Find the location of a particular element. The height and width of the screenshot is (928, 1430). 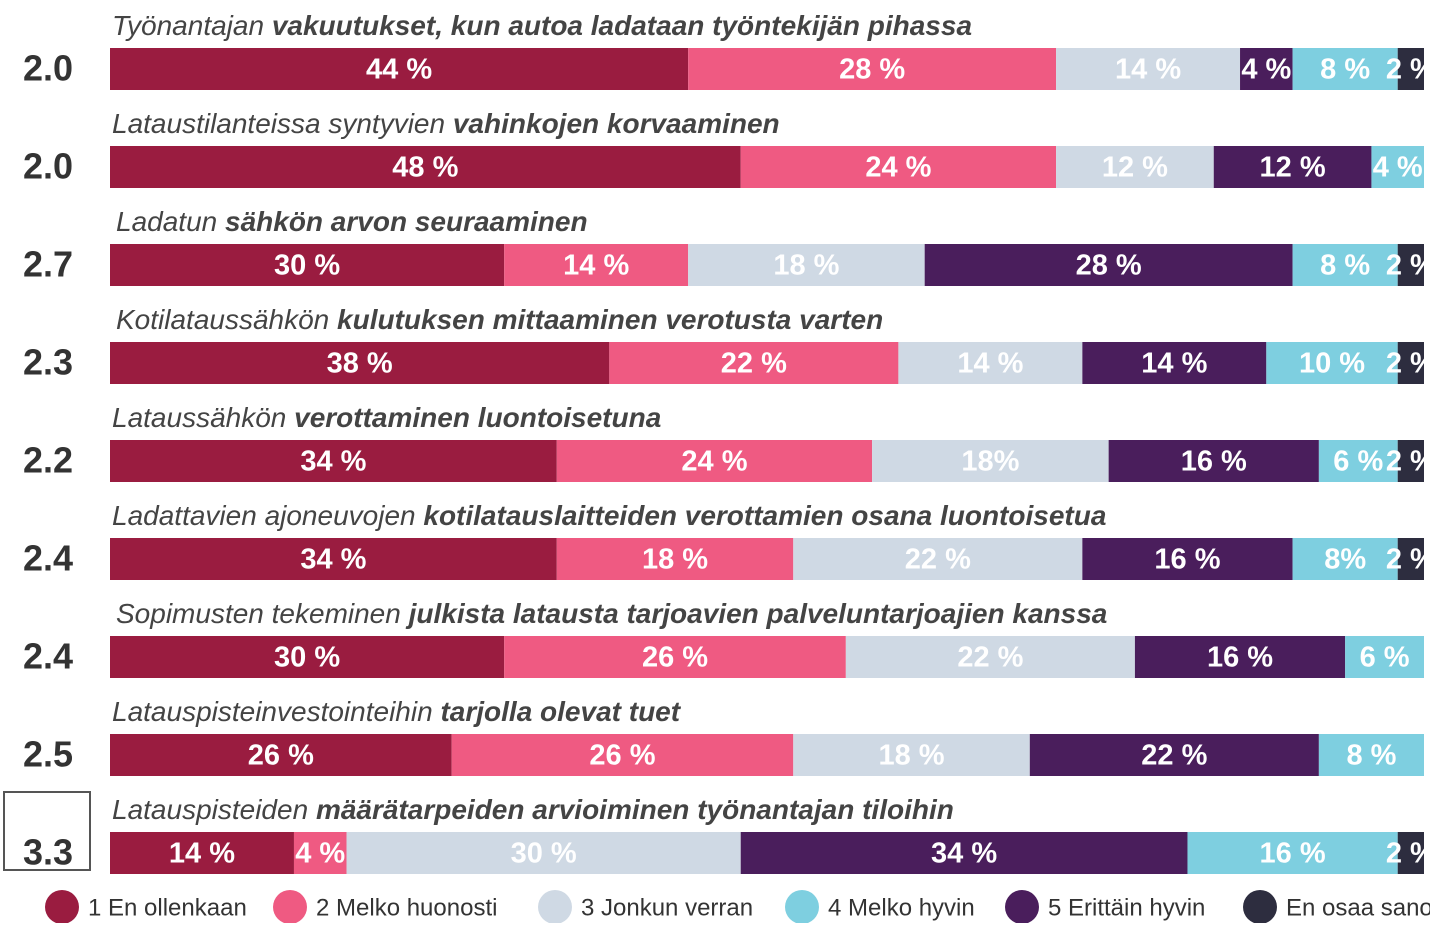

title-bold: tarjolla olevat tuet is located at coordinates (560, 711).